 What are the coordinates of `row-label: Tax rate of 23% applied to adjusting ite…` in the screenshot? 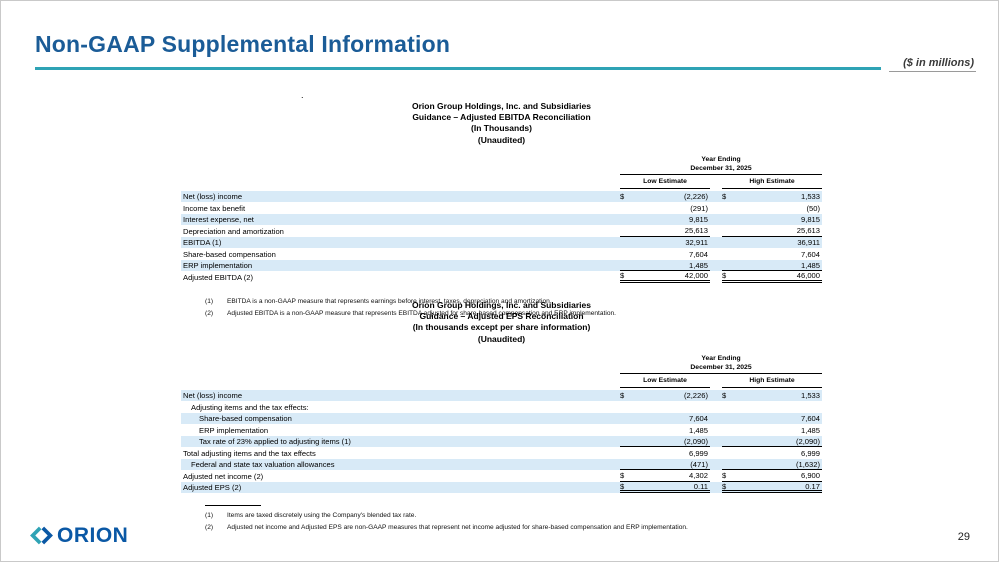 It's located at (275, 442).